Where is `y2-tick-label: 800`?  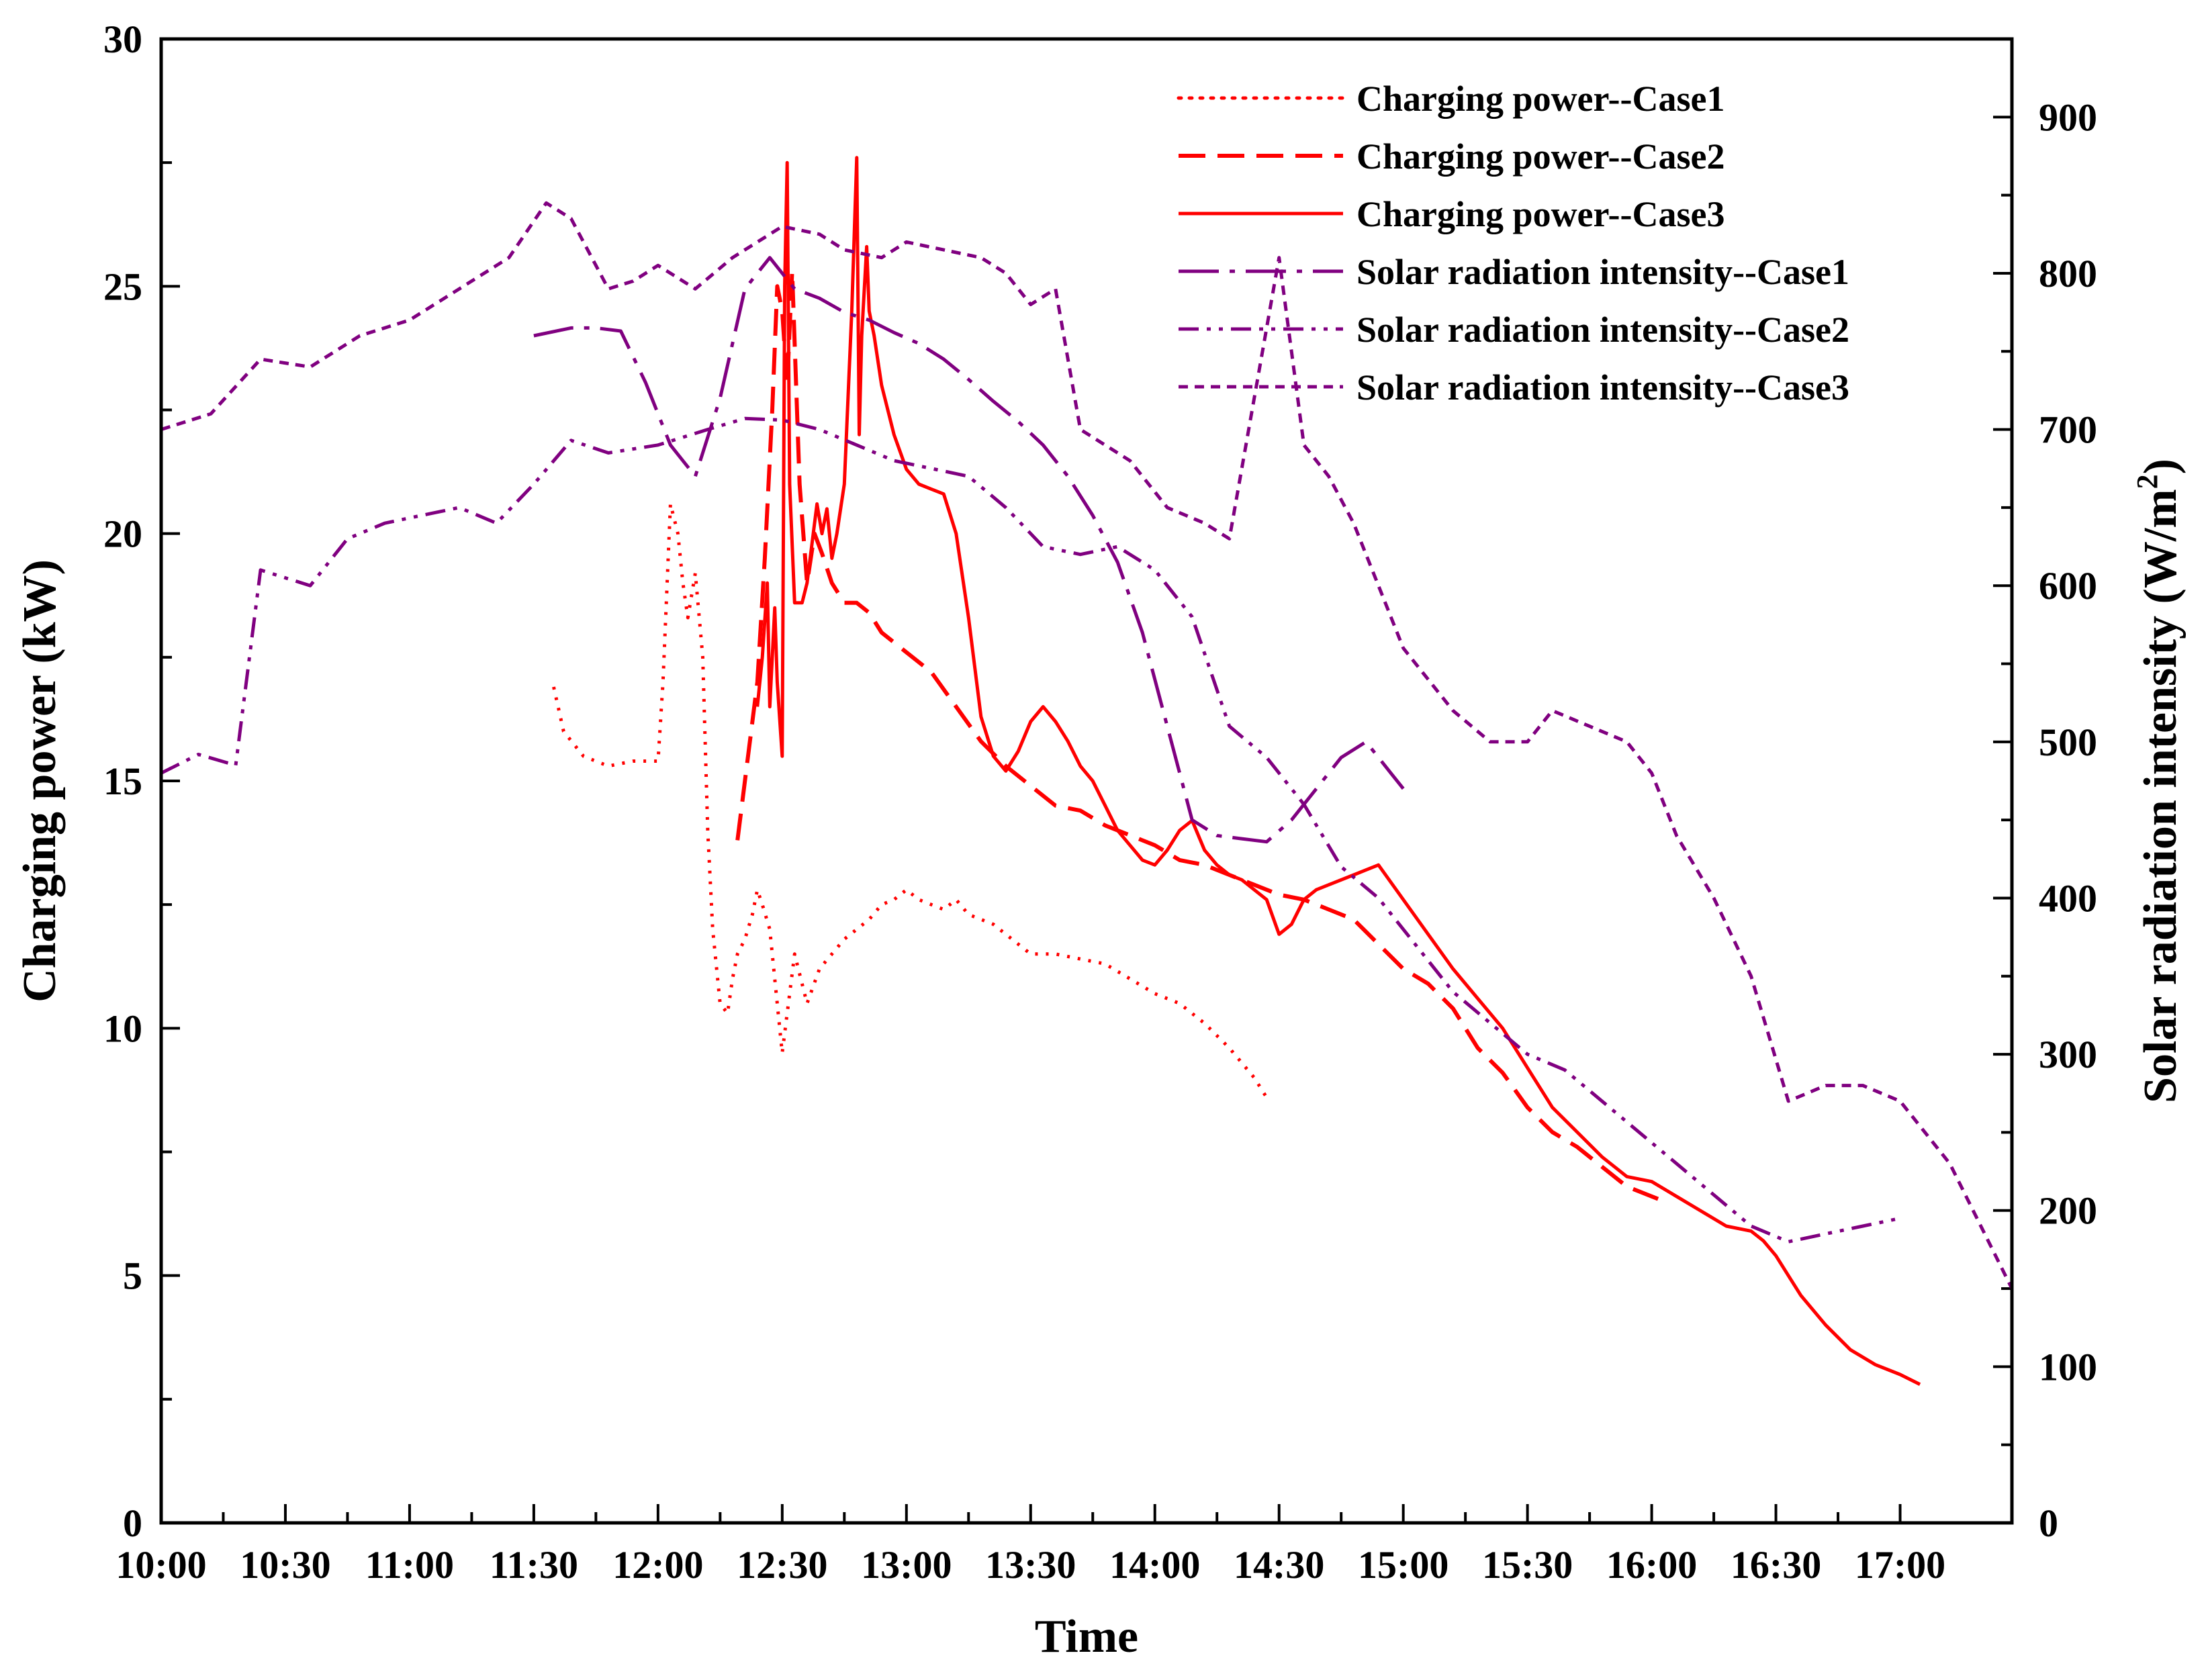 y2-tick-label: 800 is located at coordinates (2068, 273).